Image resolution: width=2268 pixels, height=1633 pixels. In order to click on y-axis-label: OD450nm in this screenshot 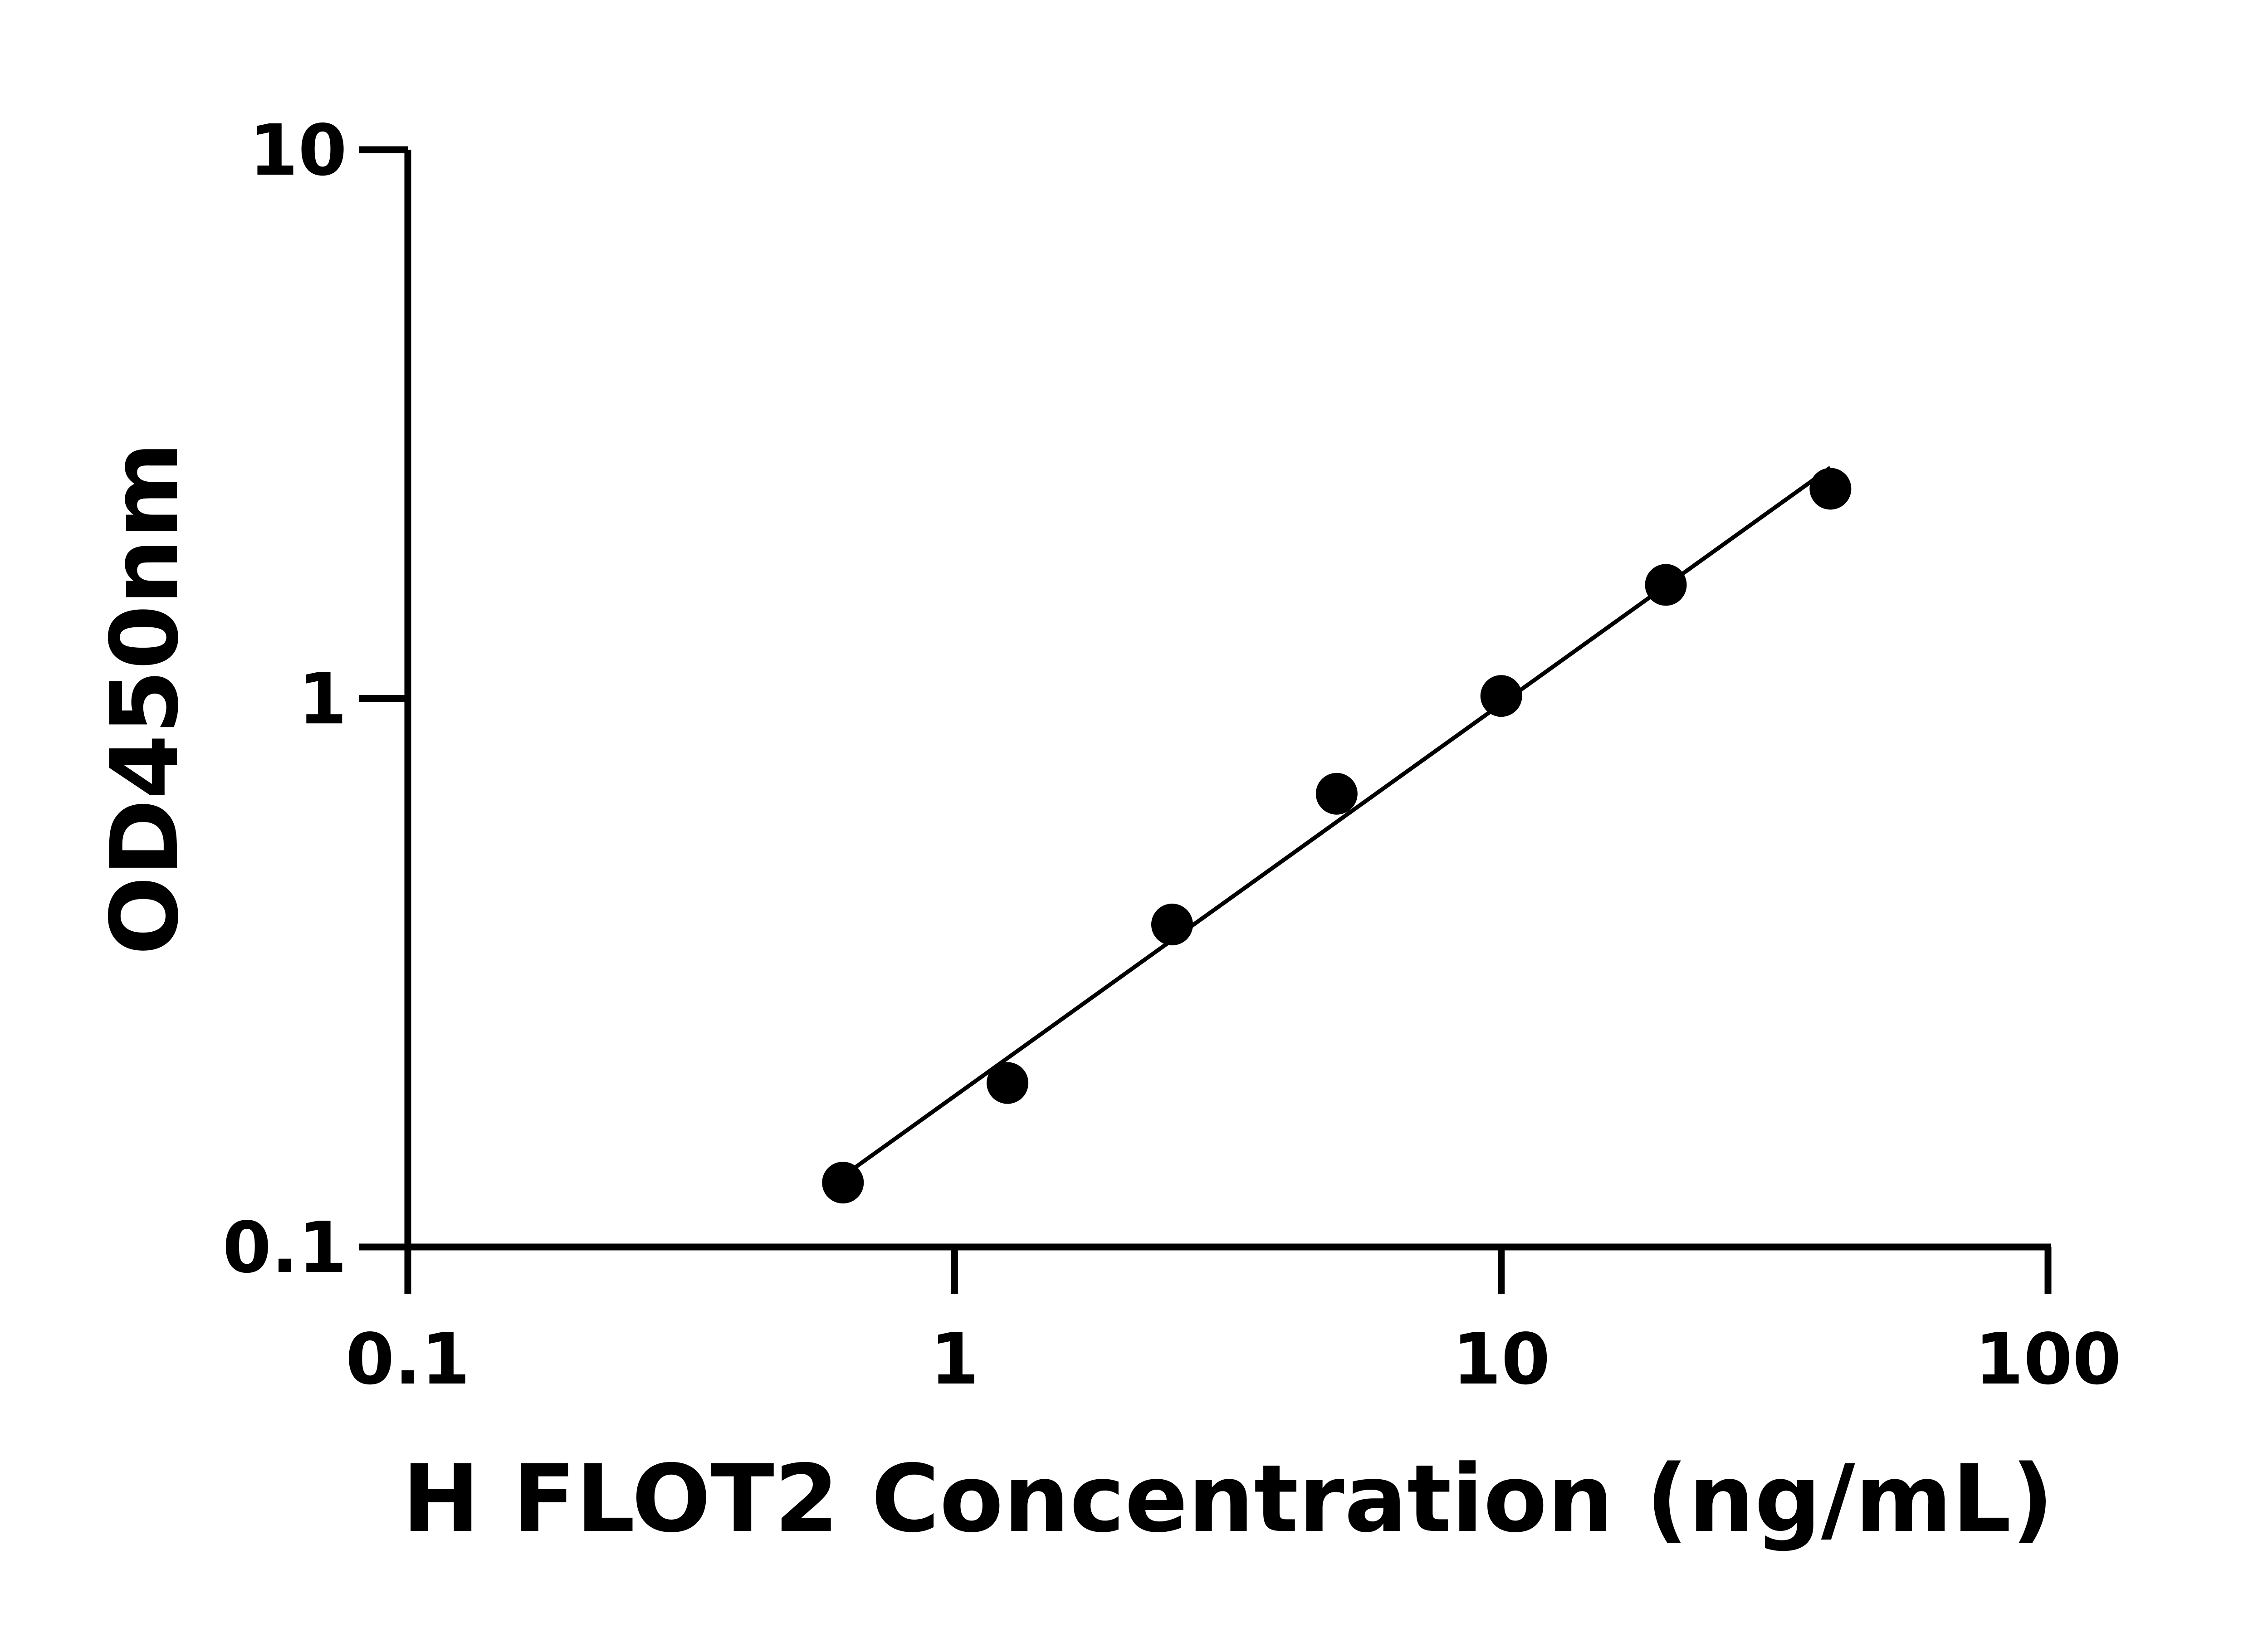, I will do `click(145, 698)`.